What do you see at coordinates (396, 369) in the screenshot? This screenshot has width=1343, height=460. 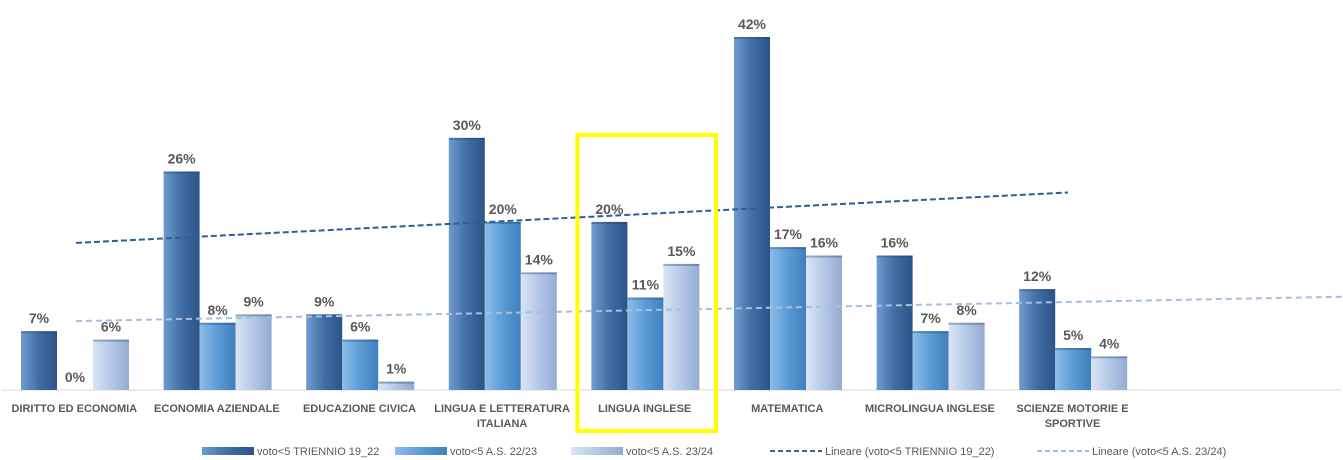 I see `data-label: 1%` at bounding box center [396, 369].